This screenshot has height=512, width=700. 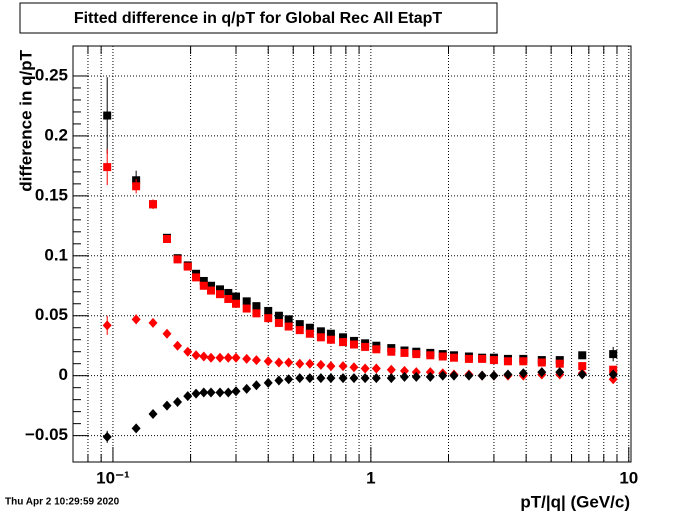 What do you see at coordinates (51, 314) in the screenshot?
I see `y-tick-label: 0.05` at bounding box center [51, 314].